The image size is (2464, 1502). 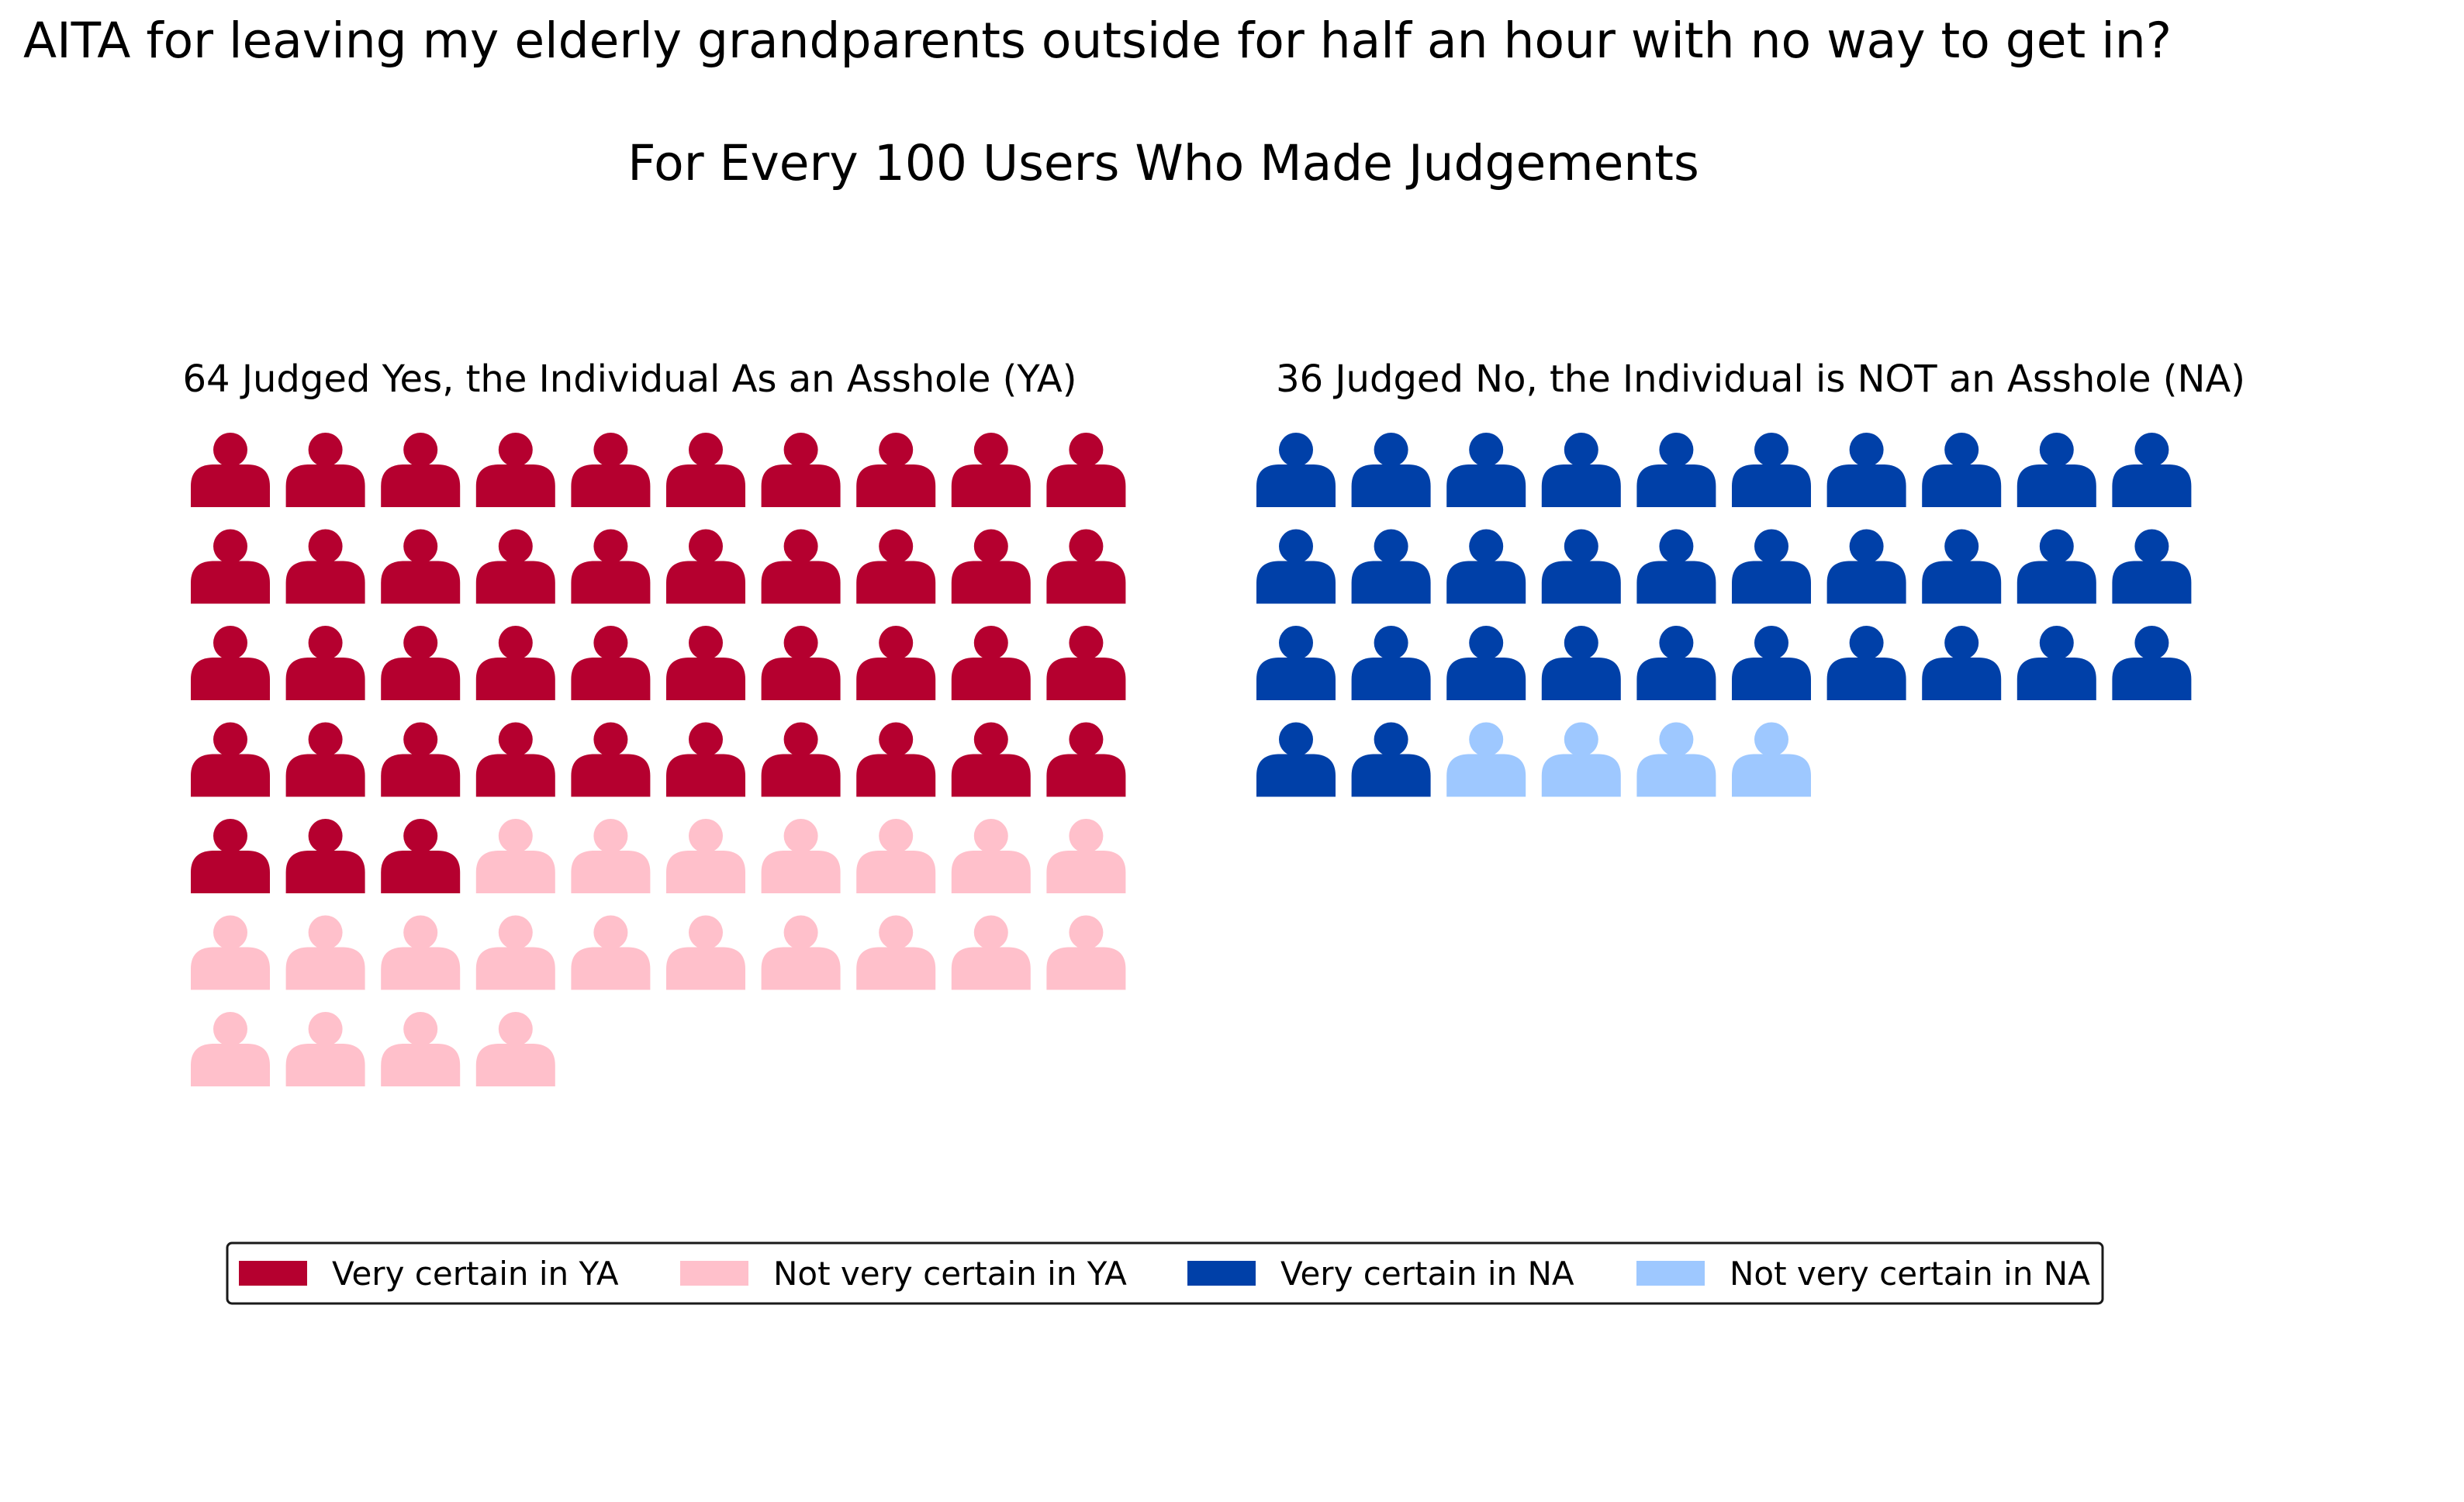 What do you see at coordinates (1724, 615) in the screenshot?
I see `waffle-panel-na` at bounding box center [1724, 615].